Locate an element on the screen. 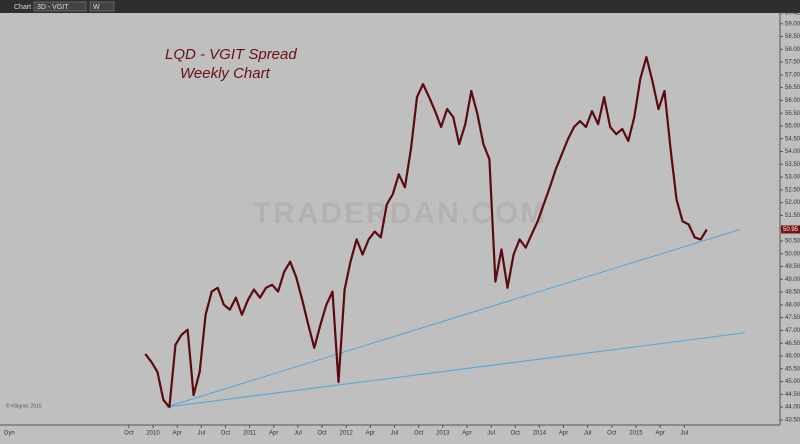 The height and width of the screenshot is (444, 800). y-tick-label: 50.50 is located at coordinates (792, 242).